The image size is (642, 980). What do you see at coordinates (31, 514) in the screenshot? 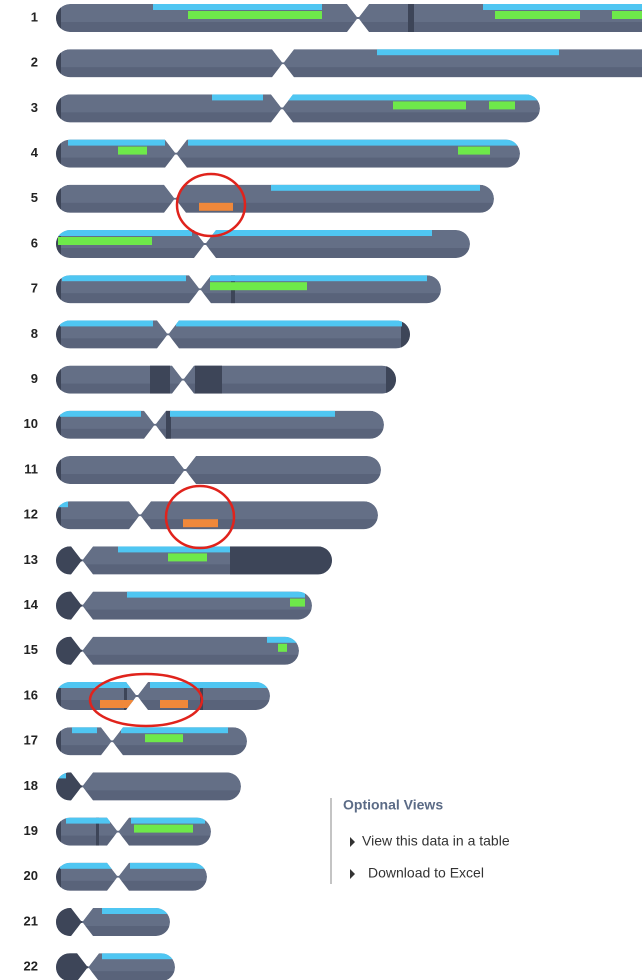
I see `chromosome-number: 12` at bounding box center [31, 514].